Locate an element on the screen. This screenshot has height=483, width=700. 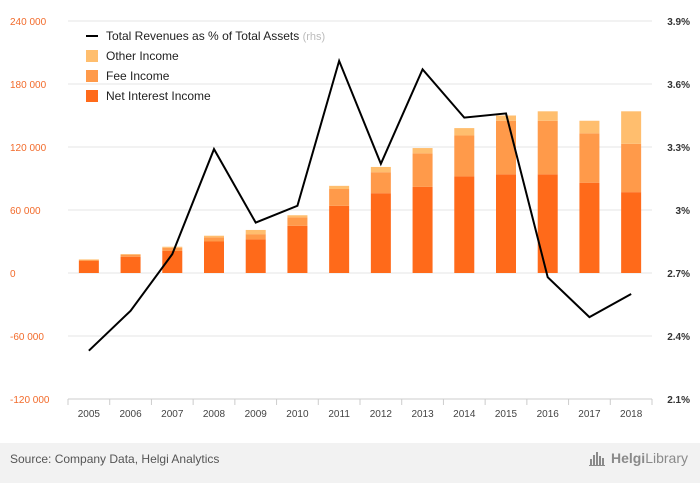
x-axis-tick: 2008 is located at coordinates (214, 414).